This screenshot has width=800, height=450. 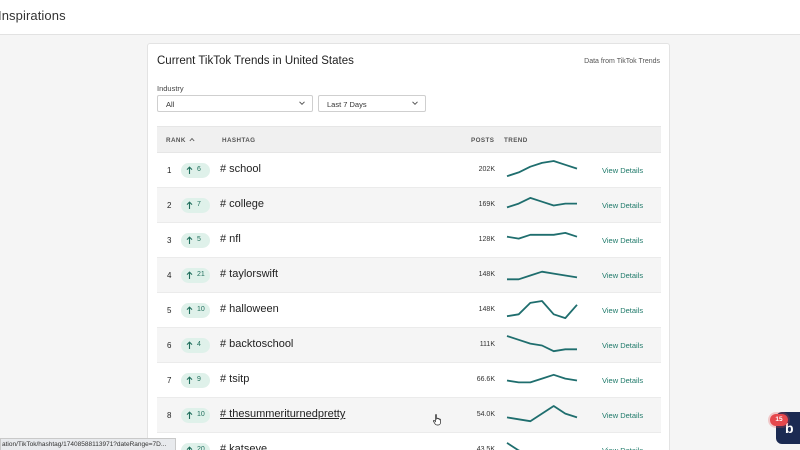 I want to click on rank-change-badge: 20, so click(x=195, y=446).